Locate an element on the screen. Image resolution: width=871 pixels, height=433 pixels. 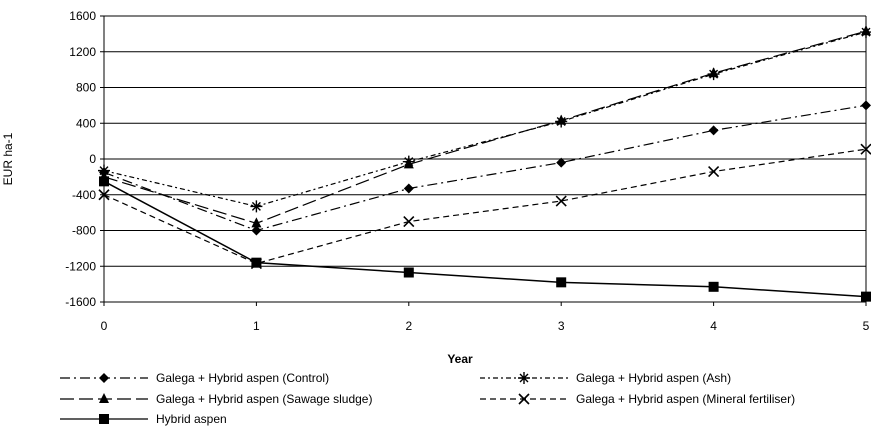
y-tick-label: -400 is located at coordinates (84, 195).